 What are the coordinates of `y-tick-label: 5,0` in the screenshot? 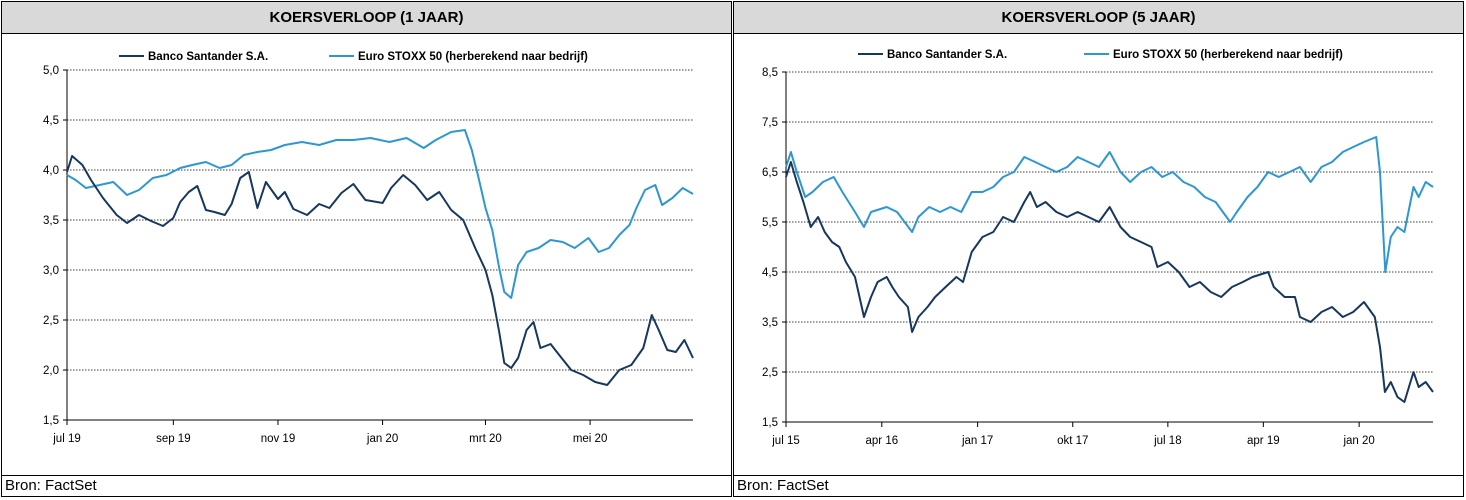 It's located at (51, 71).